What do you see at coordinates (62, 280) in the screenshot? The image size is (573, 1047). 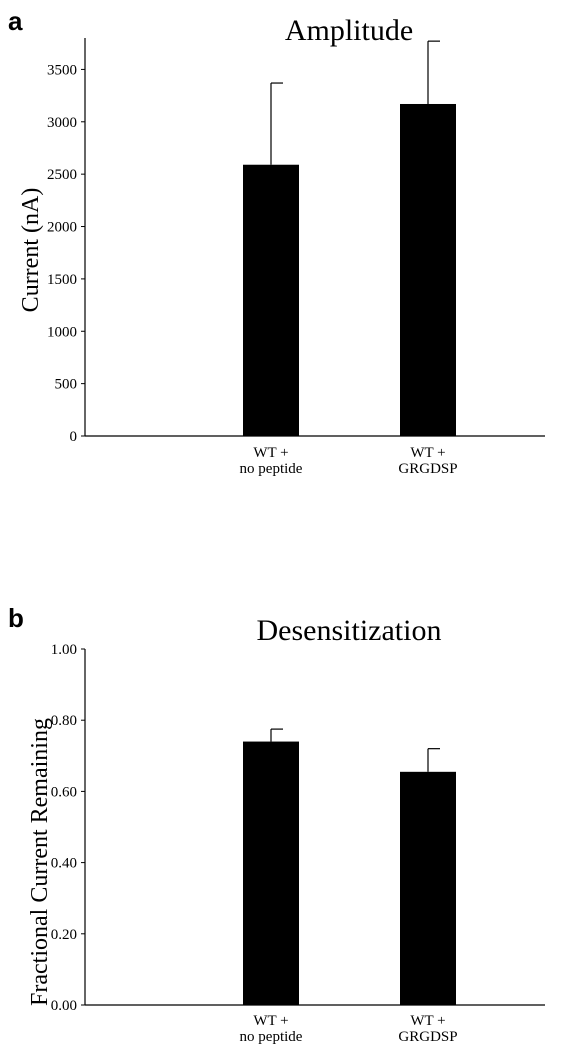 I see `y-tick-label: 1500` at bounding box center [62, 280].